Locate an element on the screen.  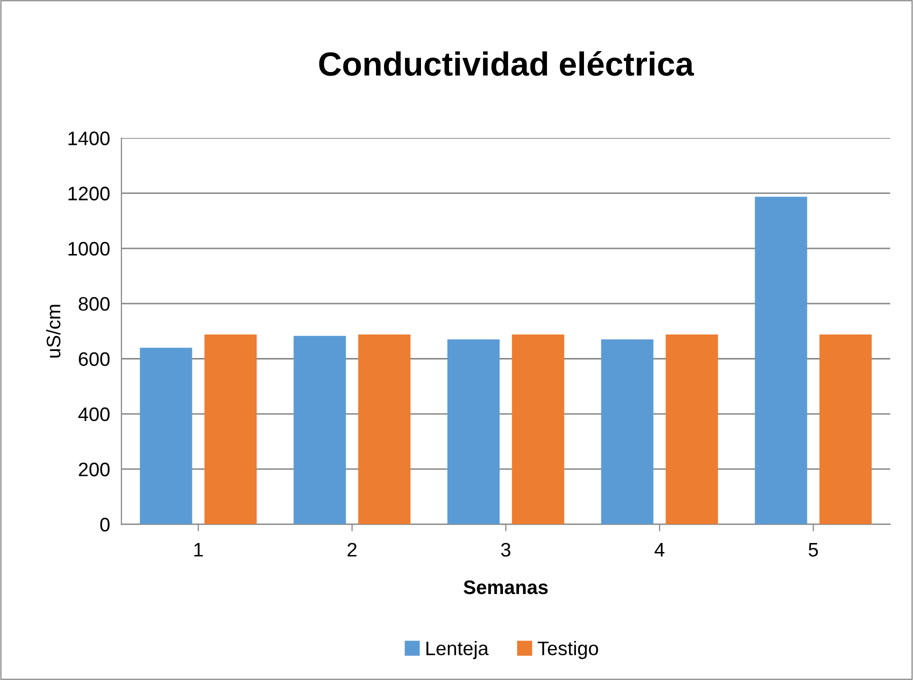
x-tick-label: 4 is located at coordinates (659, 549).